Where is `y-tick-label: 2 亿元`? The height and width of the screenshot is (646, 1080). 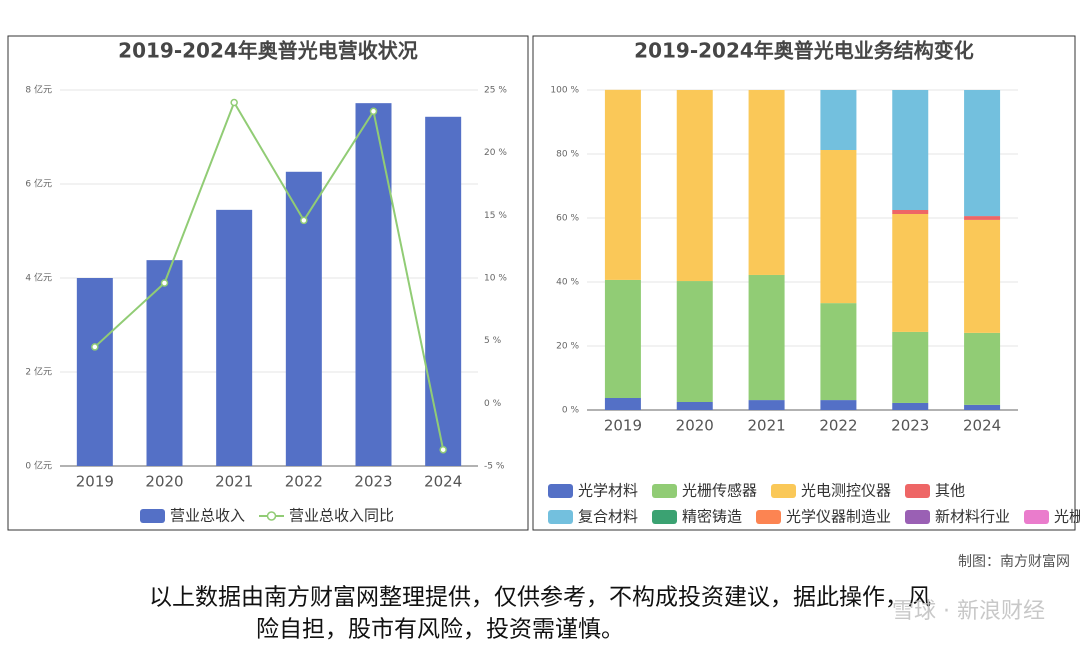 y-tick-label: 2 亿元 is located at coordinates (38, 372).